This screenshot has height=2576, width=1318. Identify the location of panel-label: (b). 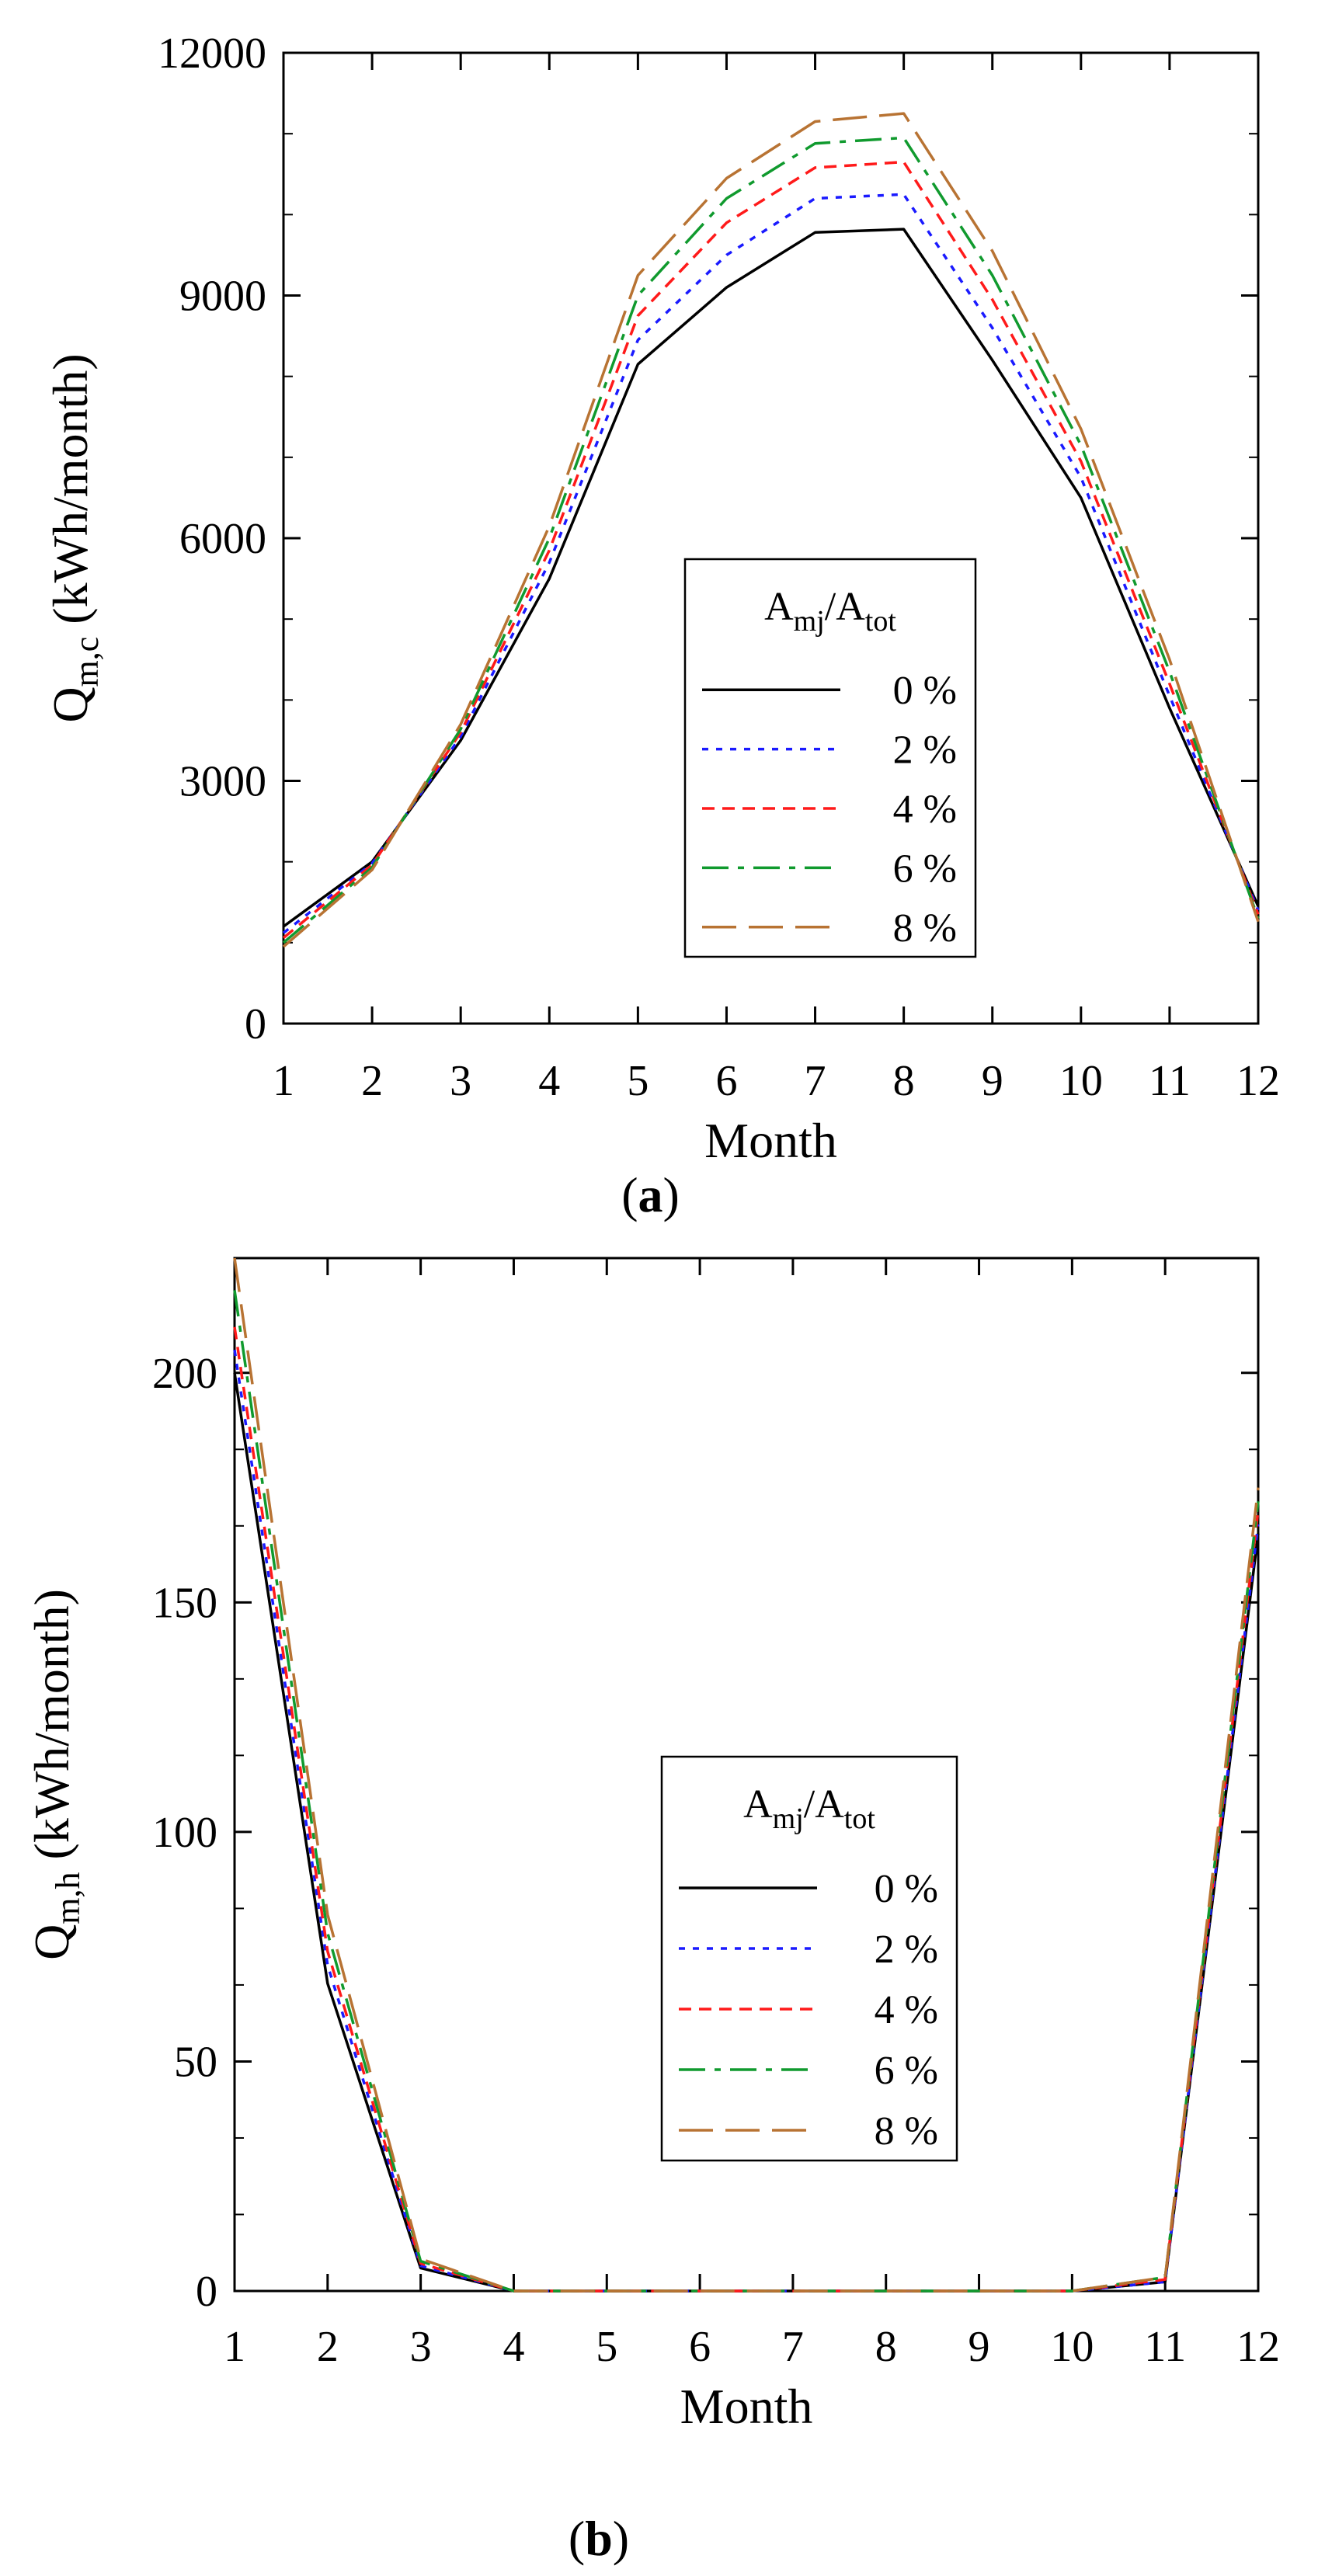
(599, 2538).